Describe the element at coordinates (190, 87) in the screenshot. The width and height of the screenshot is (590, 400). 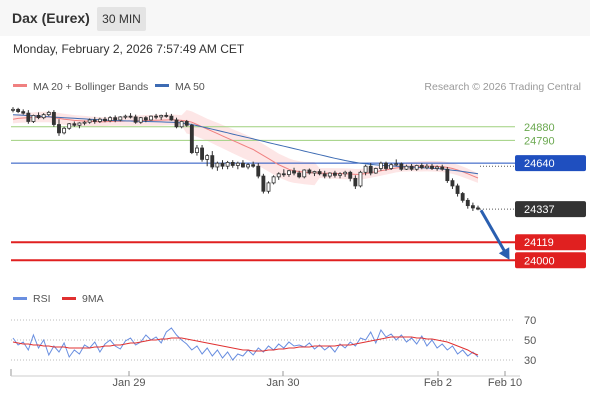
I see `ma50-legend-label: MA 50` at that location.